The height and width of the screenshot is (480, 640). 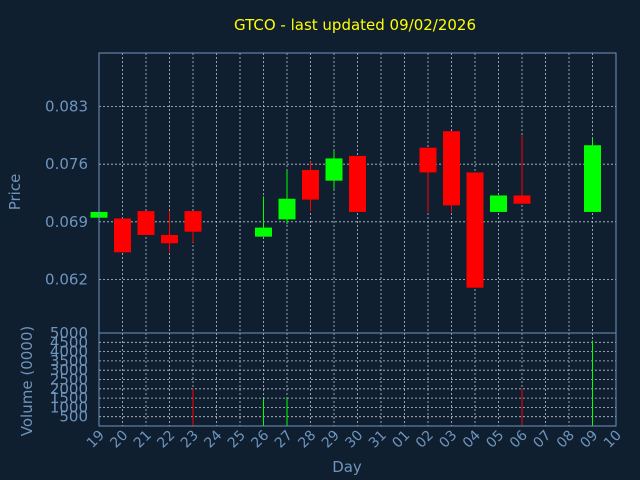 I want to click on x-tick-label: 26, so click(x=260, y=439).